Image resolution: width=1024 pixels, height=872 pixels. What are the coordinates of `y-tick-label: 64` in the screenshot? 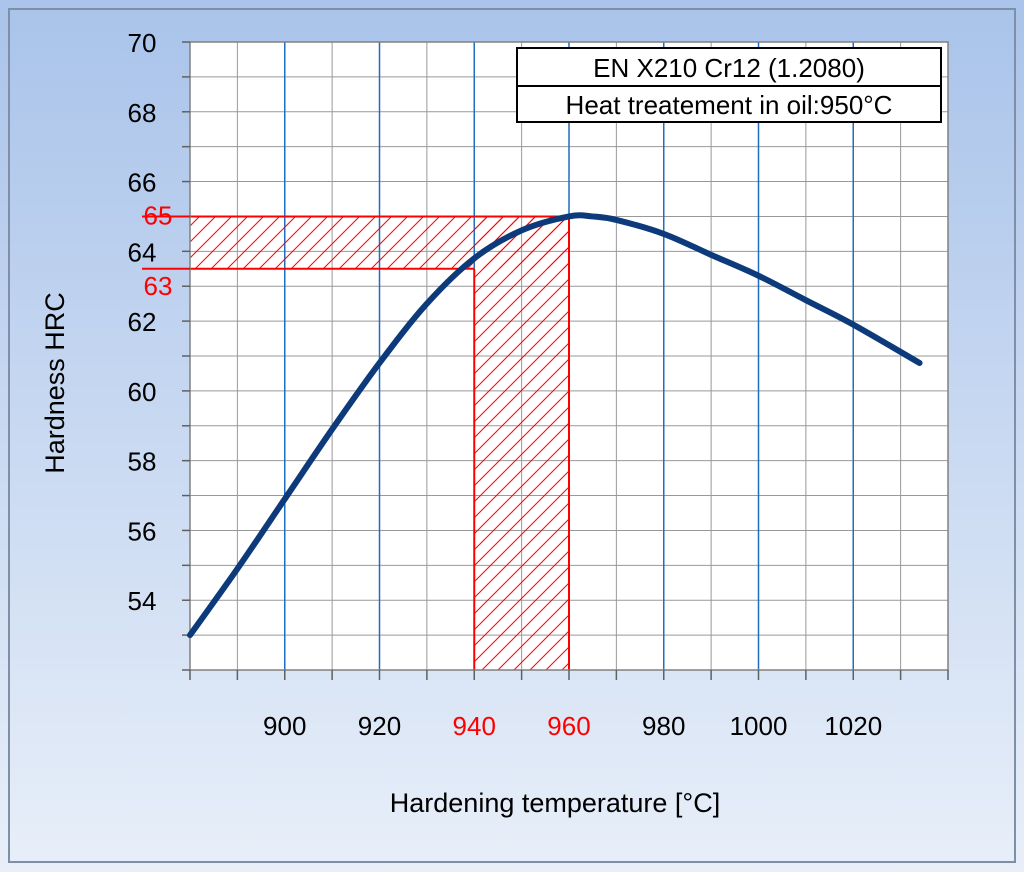 It's located at (142, 252).